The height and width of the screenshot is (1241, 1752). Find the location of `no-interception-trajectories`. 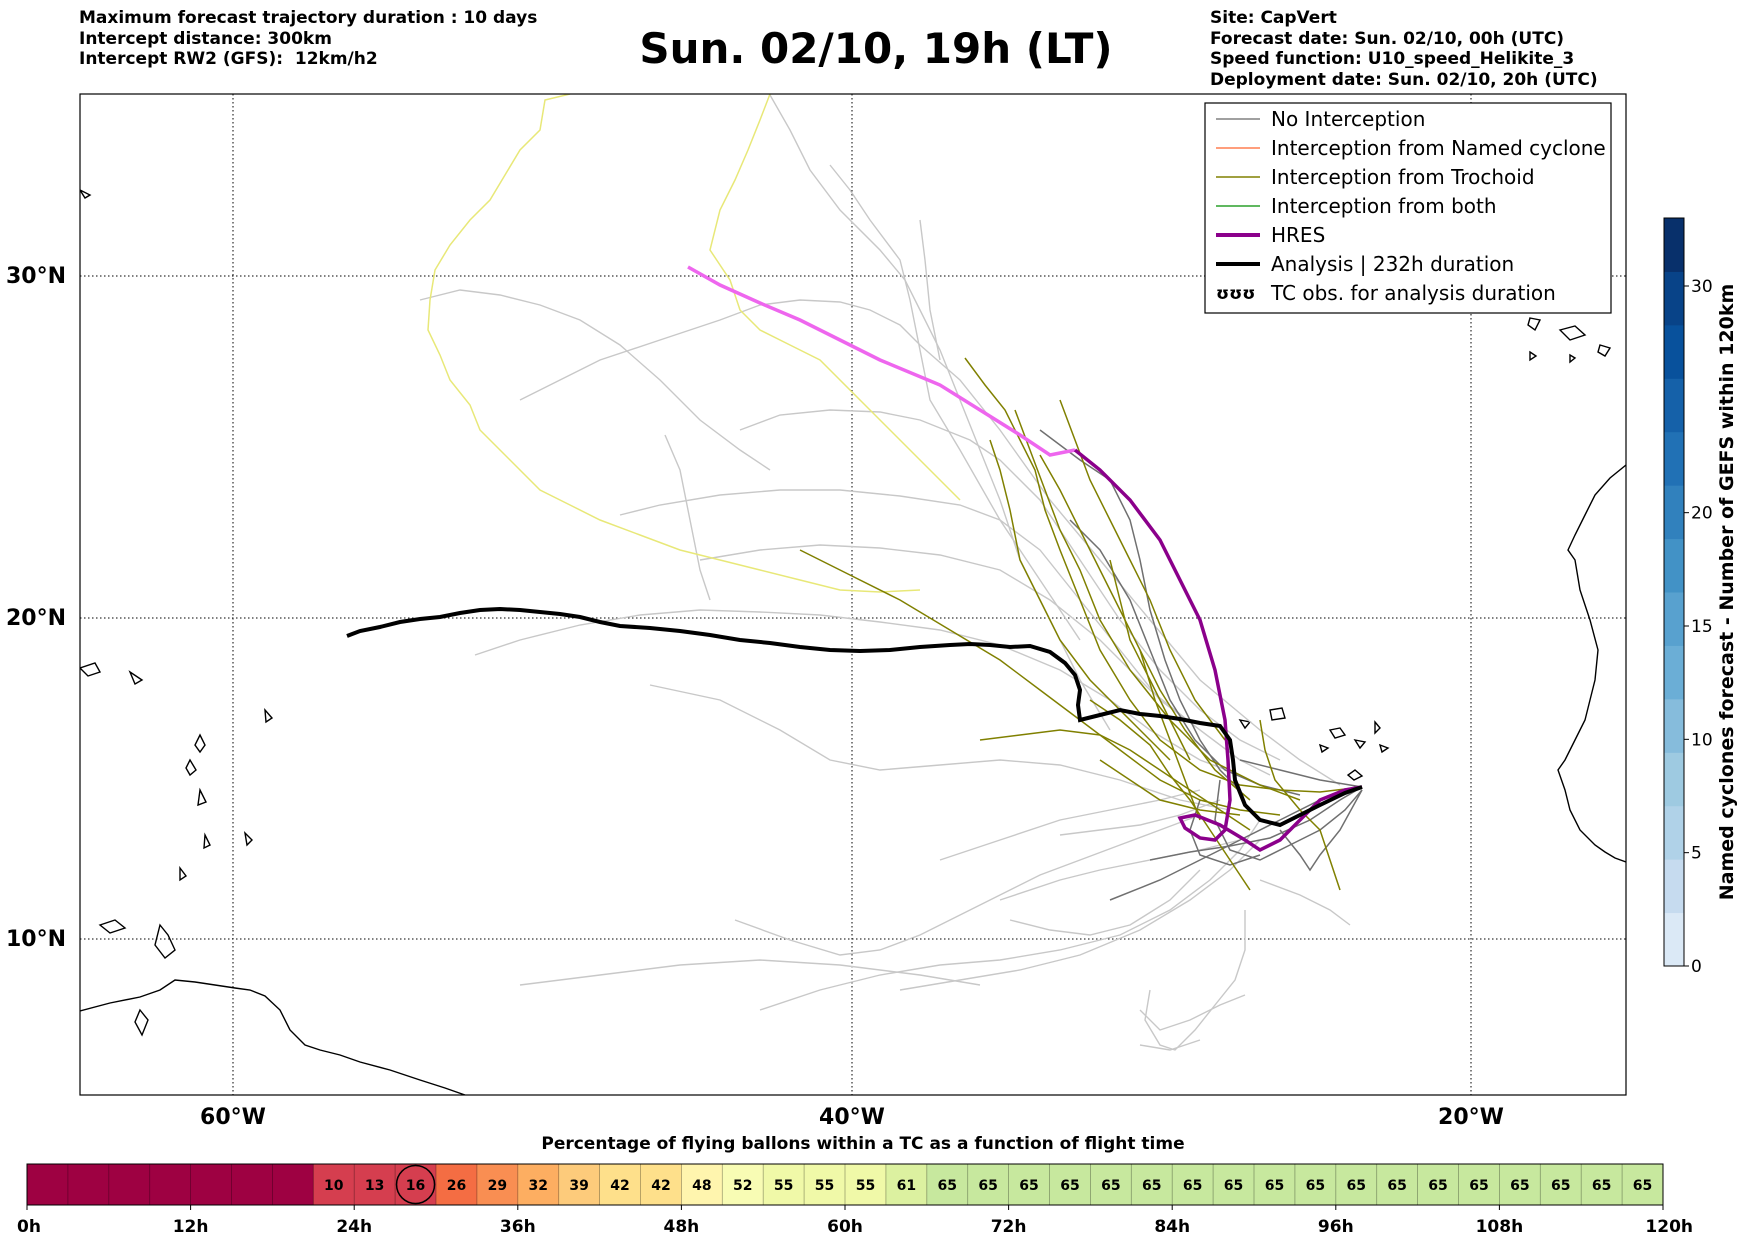

no-interception-trajectories is located at coordinates (1201, 665).